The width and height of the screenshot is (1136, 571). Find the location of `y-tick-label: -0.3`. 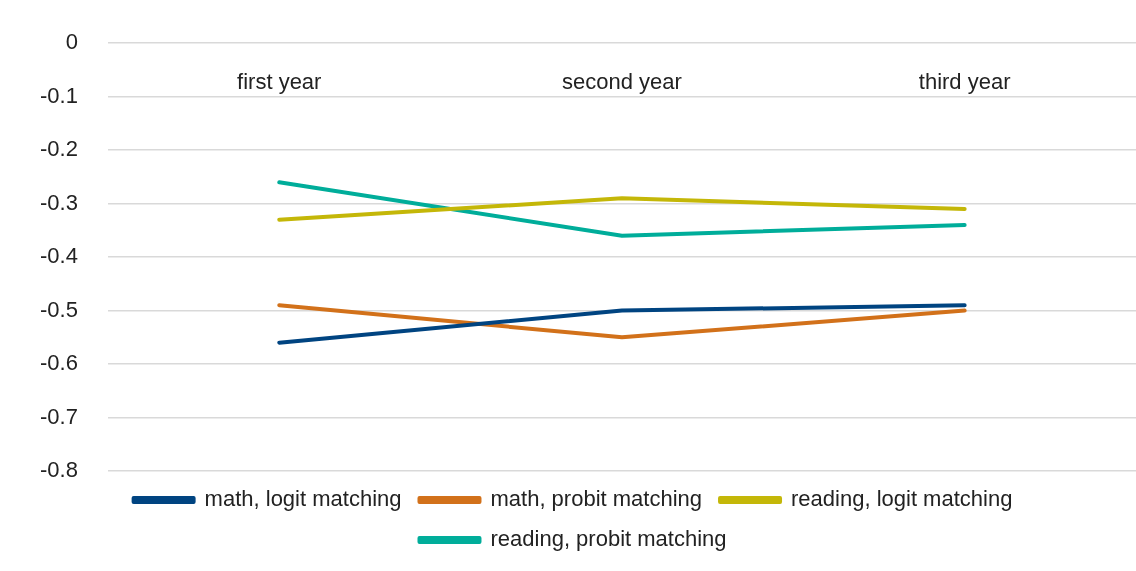

y-tick-label: -0.3 is located at coordinates (58, 202).